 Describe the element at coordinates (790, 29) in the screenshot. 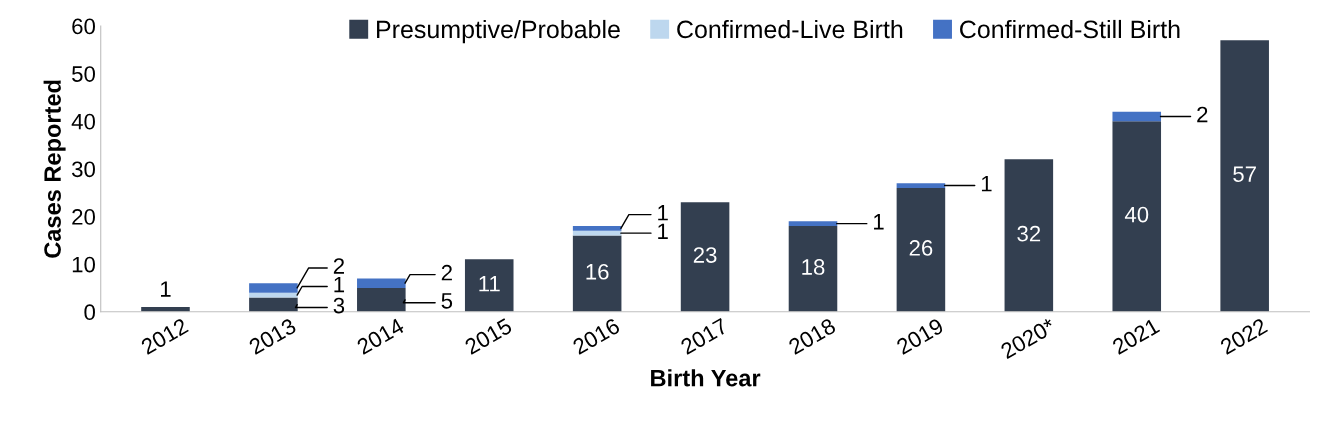

I see `legend-label: Confirmed-Live Birth` at that location.